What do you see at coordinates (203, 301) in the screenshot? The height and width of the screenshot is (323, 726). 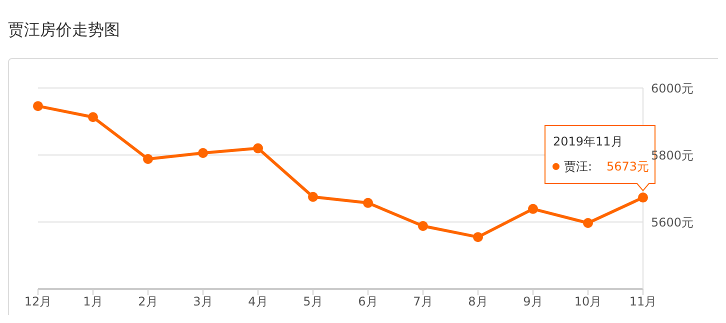 I see `x-tick-label: 3月` at bounding box center [203, 301].